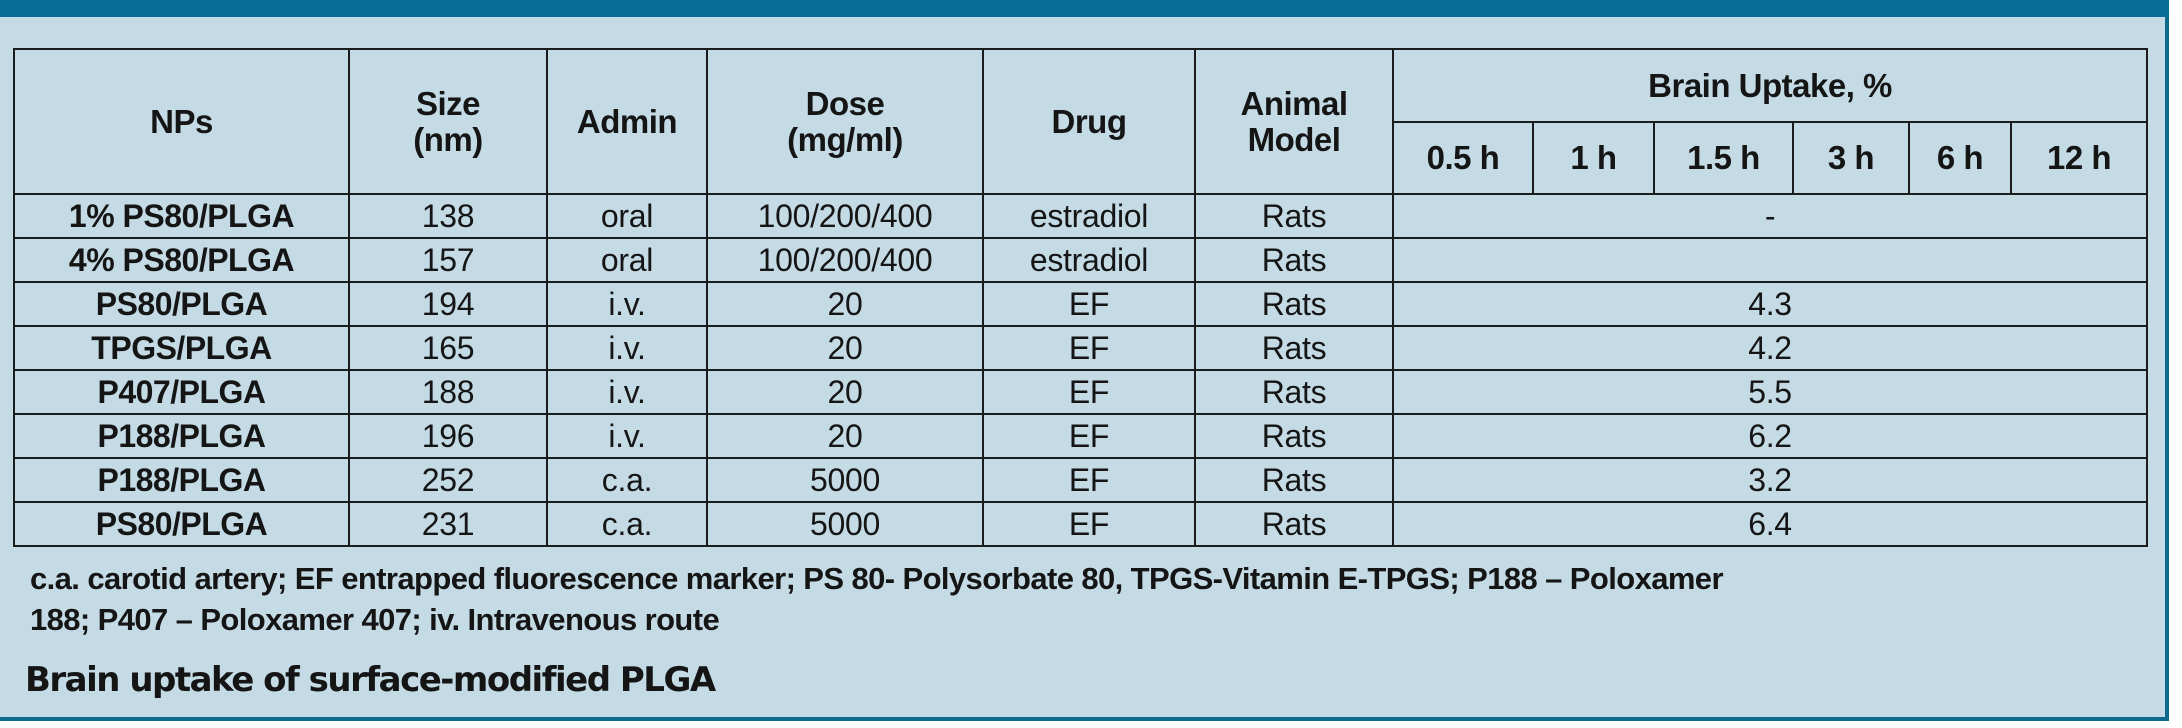  What do you see at coordinates (1463, 158) in the screenshot?
I see `header-time-0-5h: 0.5 h` at bounding box center [1463, 158].